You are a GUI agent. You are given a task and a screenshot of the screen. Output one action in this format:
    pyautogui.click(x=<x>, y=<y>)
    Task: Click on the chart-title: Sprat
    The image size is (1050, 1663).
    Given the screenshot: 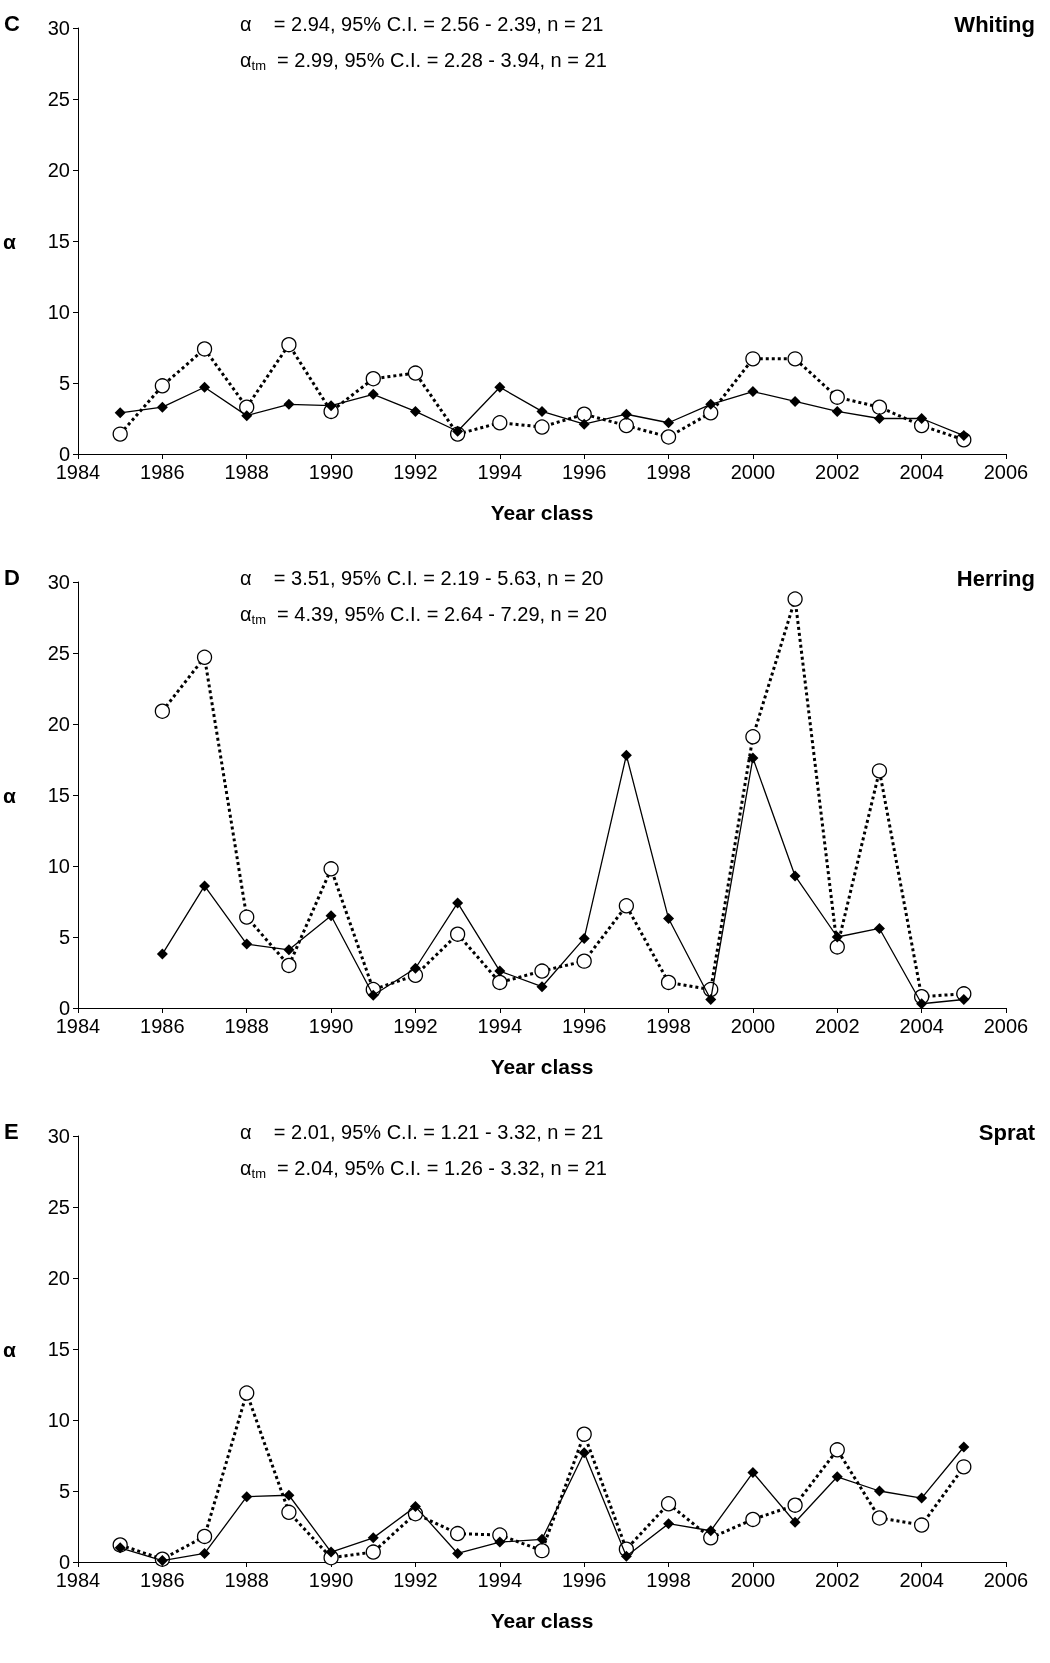 What is the action you would take?
    pyautogui.click(x=1007, y=1132)
    